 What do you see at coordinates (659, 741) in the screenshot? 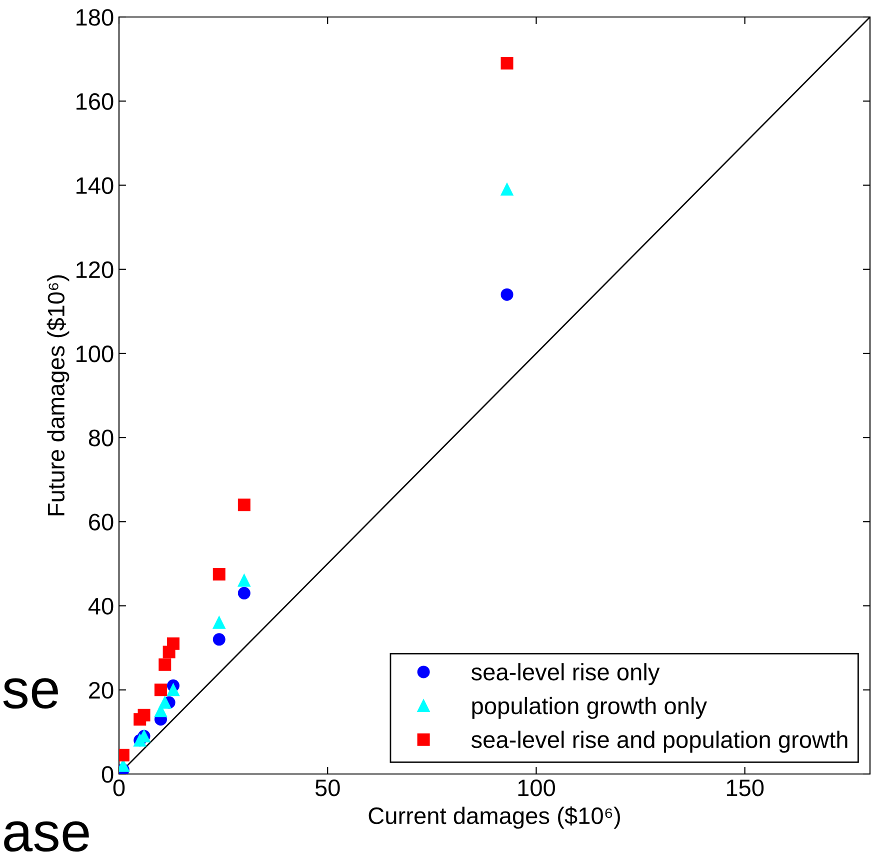
I see `legend-label: sea-level rise and population growth` at bounding box center [659, 741].